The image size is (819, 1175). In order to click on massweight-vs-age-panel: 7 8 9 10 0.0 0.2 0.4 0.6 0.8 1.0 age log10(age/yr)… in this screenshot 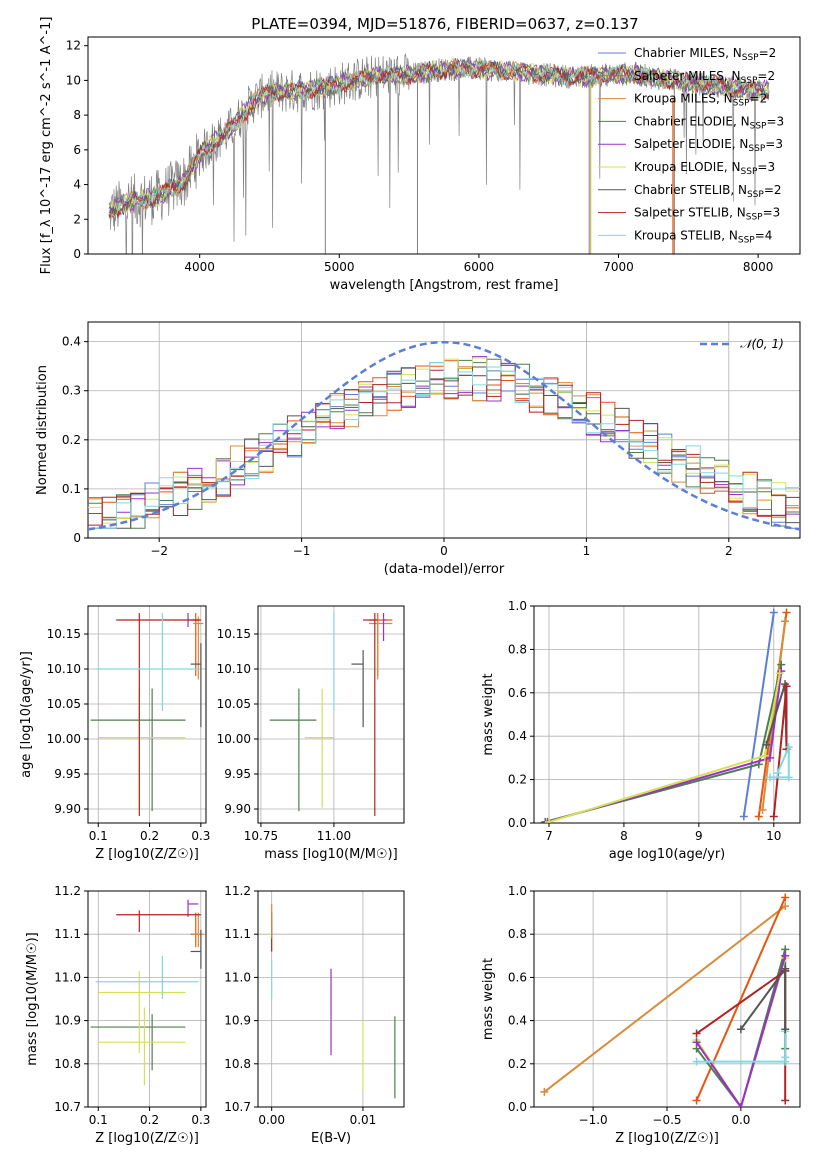, I will do `click(641, 730)`.